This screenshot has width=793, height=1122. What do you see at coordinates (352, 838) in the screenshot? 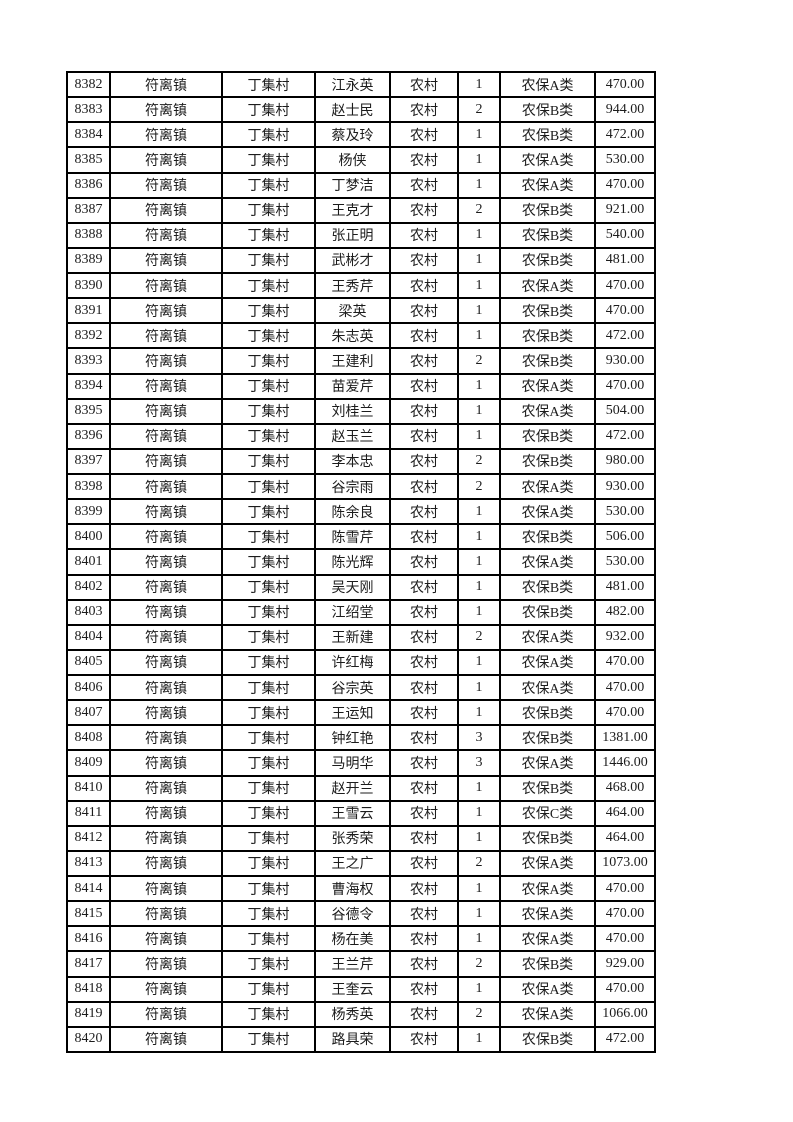
I see `person-name-cell: 张秀荣` at bounding box center [352, 838].